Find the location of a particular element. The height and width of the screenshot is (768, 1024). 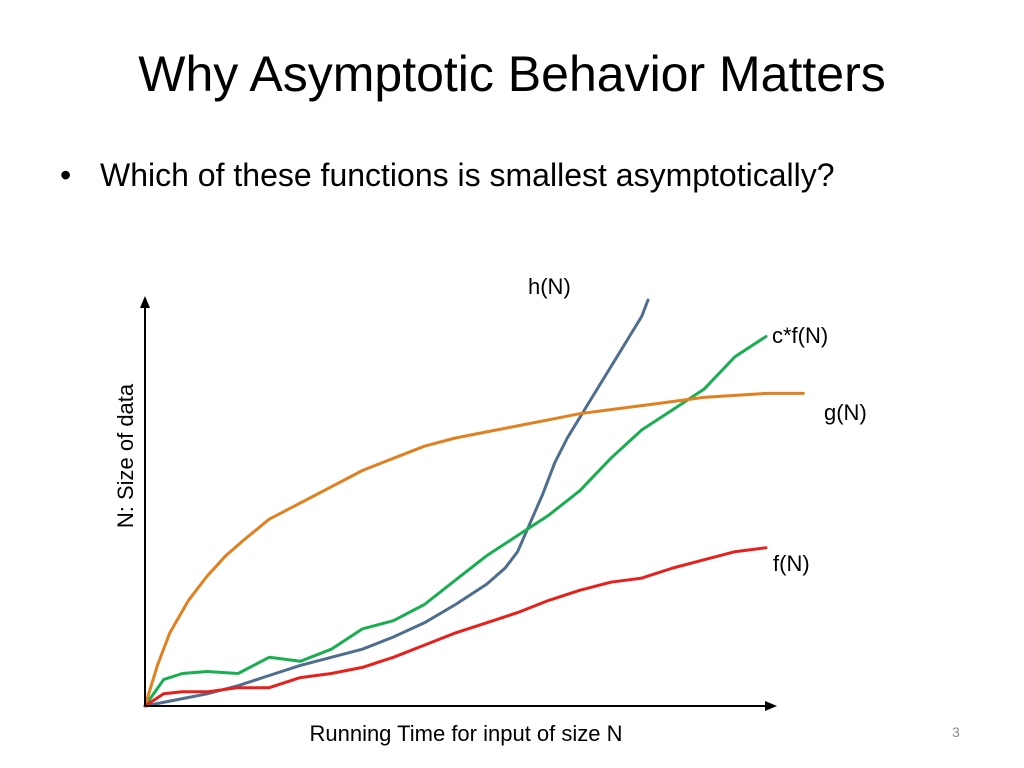

series-label-g-n: g(N) is located at coordinates (845, 412).